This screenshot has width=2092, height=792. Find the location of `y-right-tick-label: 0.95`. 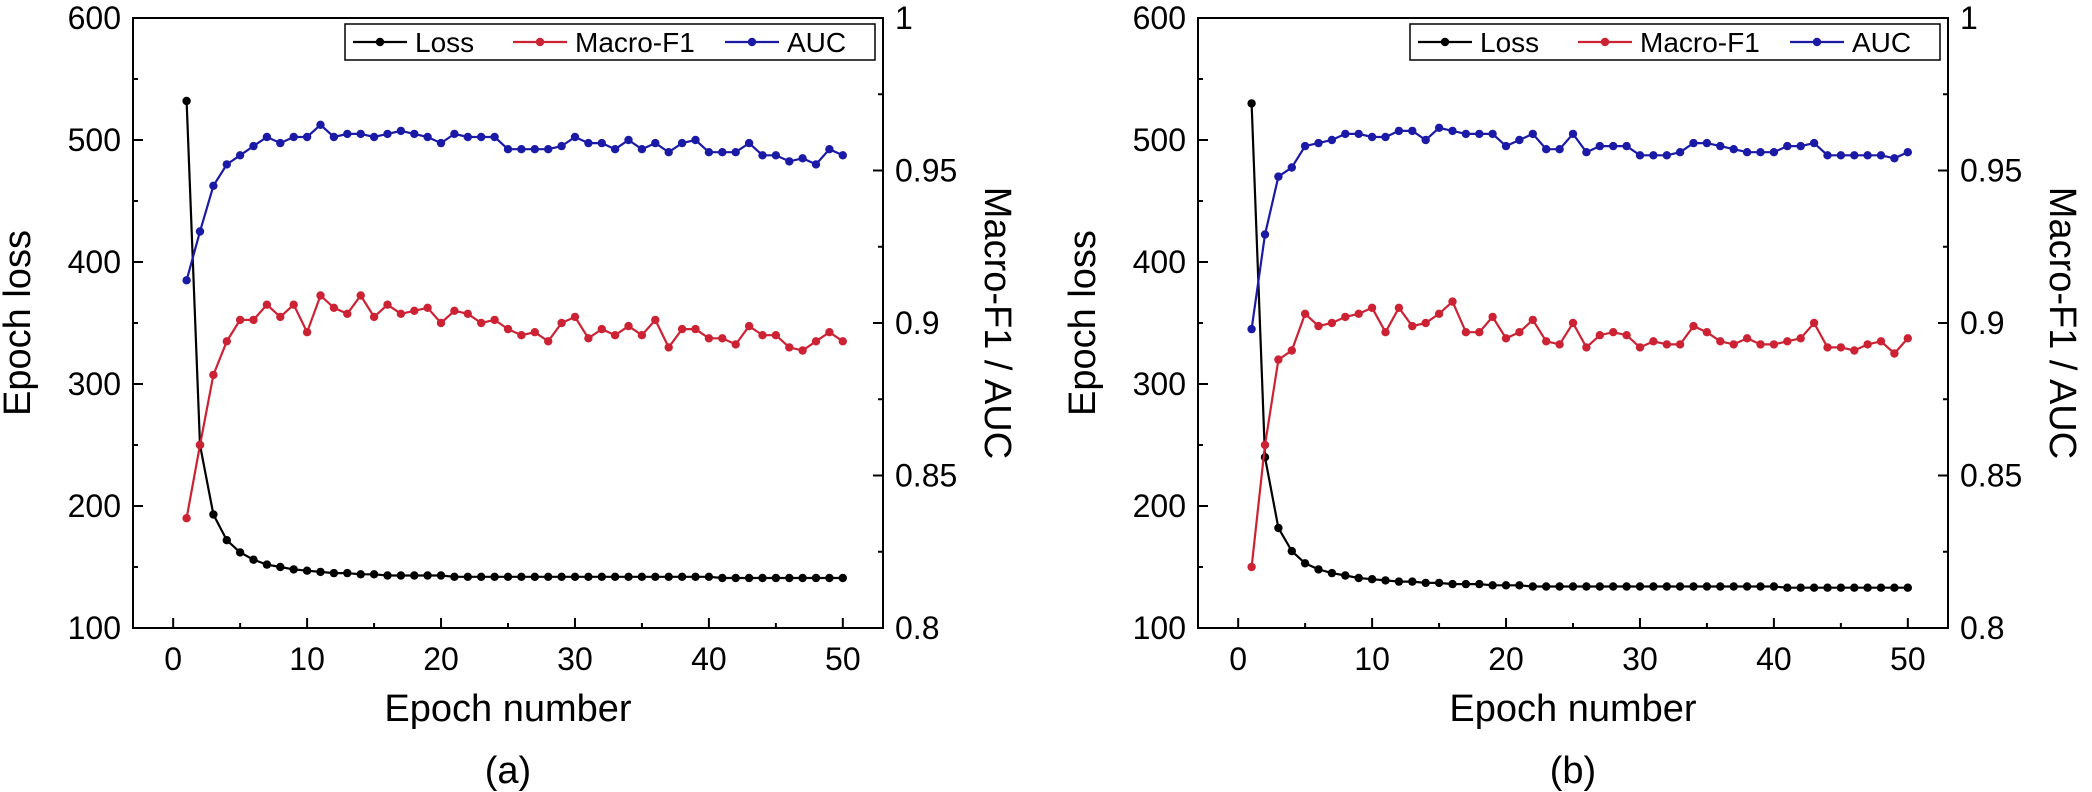

y-right-tick-label: 0.95 is located at coordinates (926, 171).